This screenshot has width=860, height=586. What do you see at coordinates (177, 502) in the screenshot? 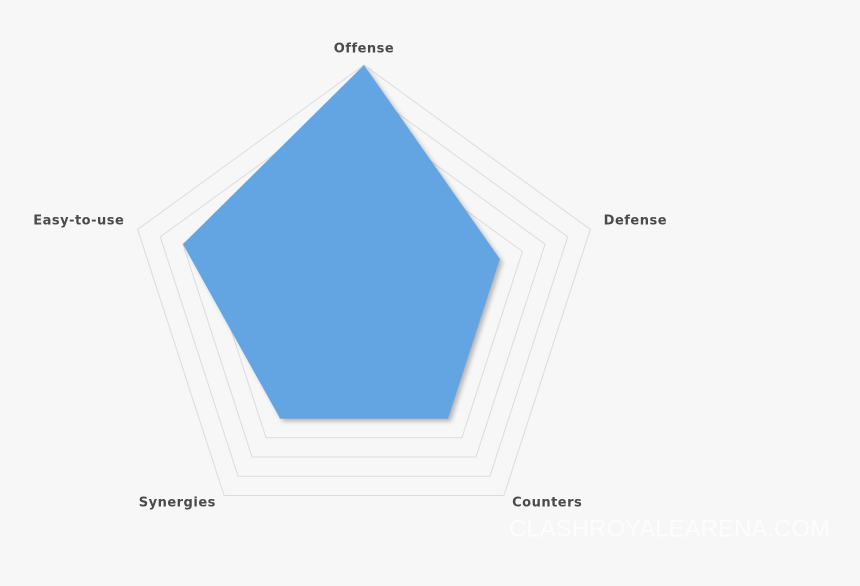
I see `axis-label: Synergies` at bounding box center [177, 502].